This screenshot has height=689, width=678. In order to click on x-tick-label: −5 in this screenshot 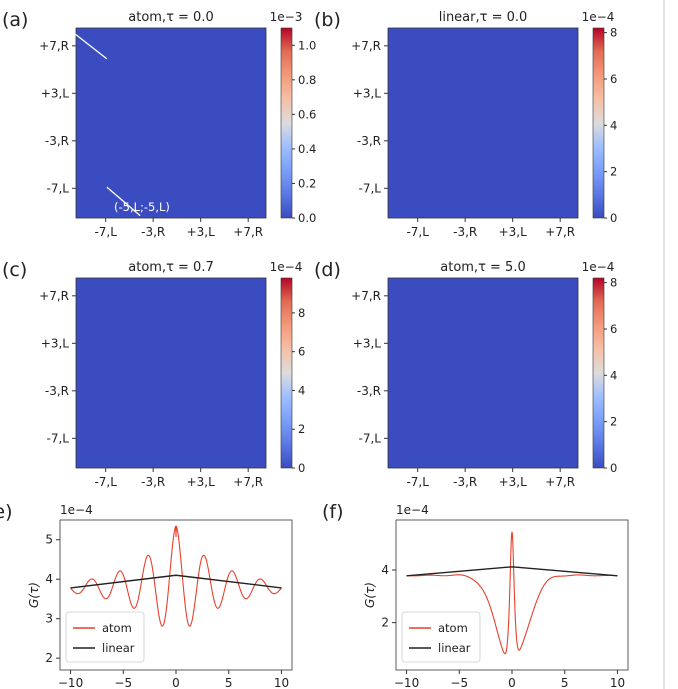, I will do `click(459, 682)`.